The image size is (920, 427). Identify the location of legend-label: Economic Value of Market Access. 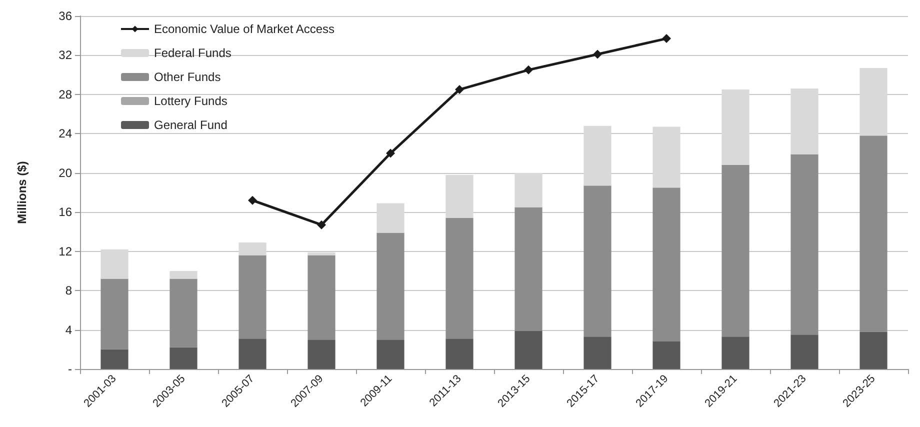
(244, 29).